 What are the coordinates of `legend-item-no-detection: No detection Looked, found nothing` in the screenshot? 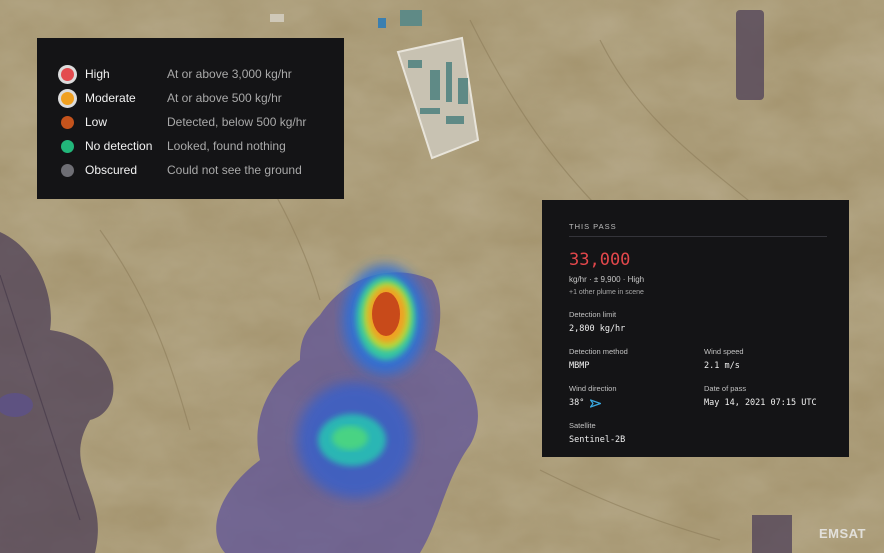 It's located at (202, 146).